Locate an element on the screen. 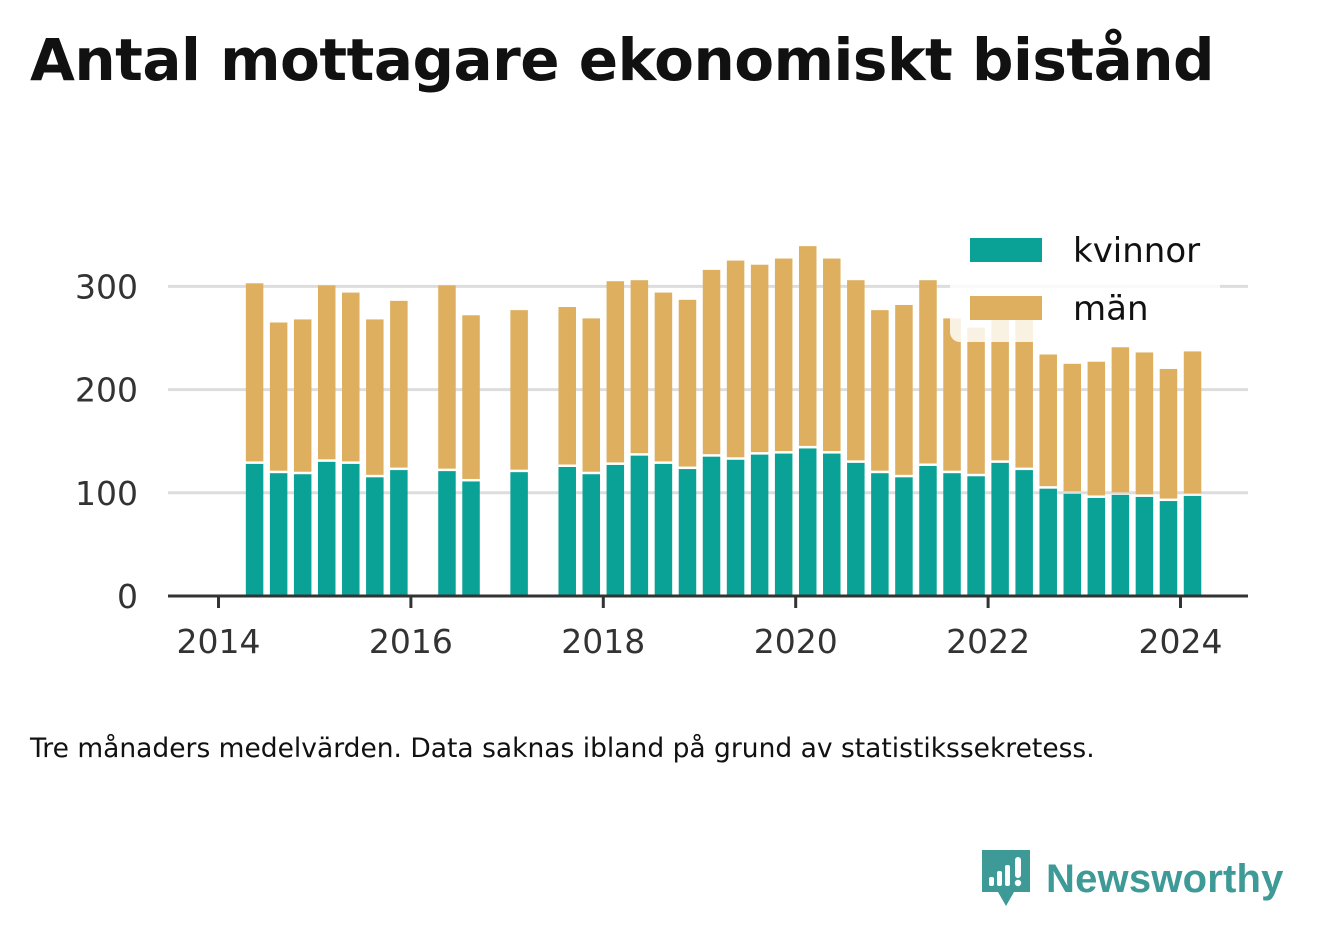  newsworthy-logo-icon is located at coordinates (1006, 878).